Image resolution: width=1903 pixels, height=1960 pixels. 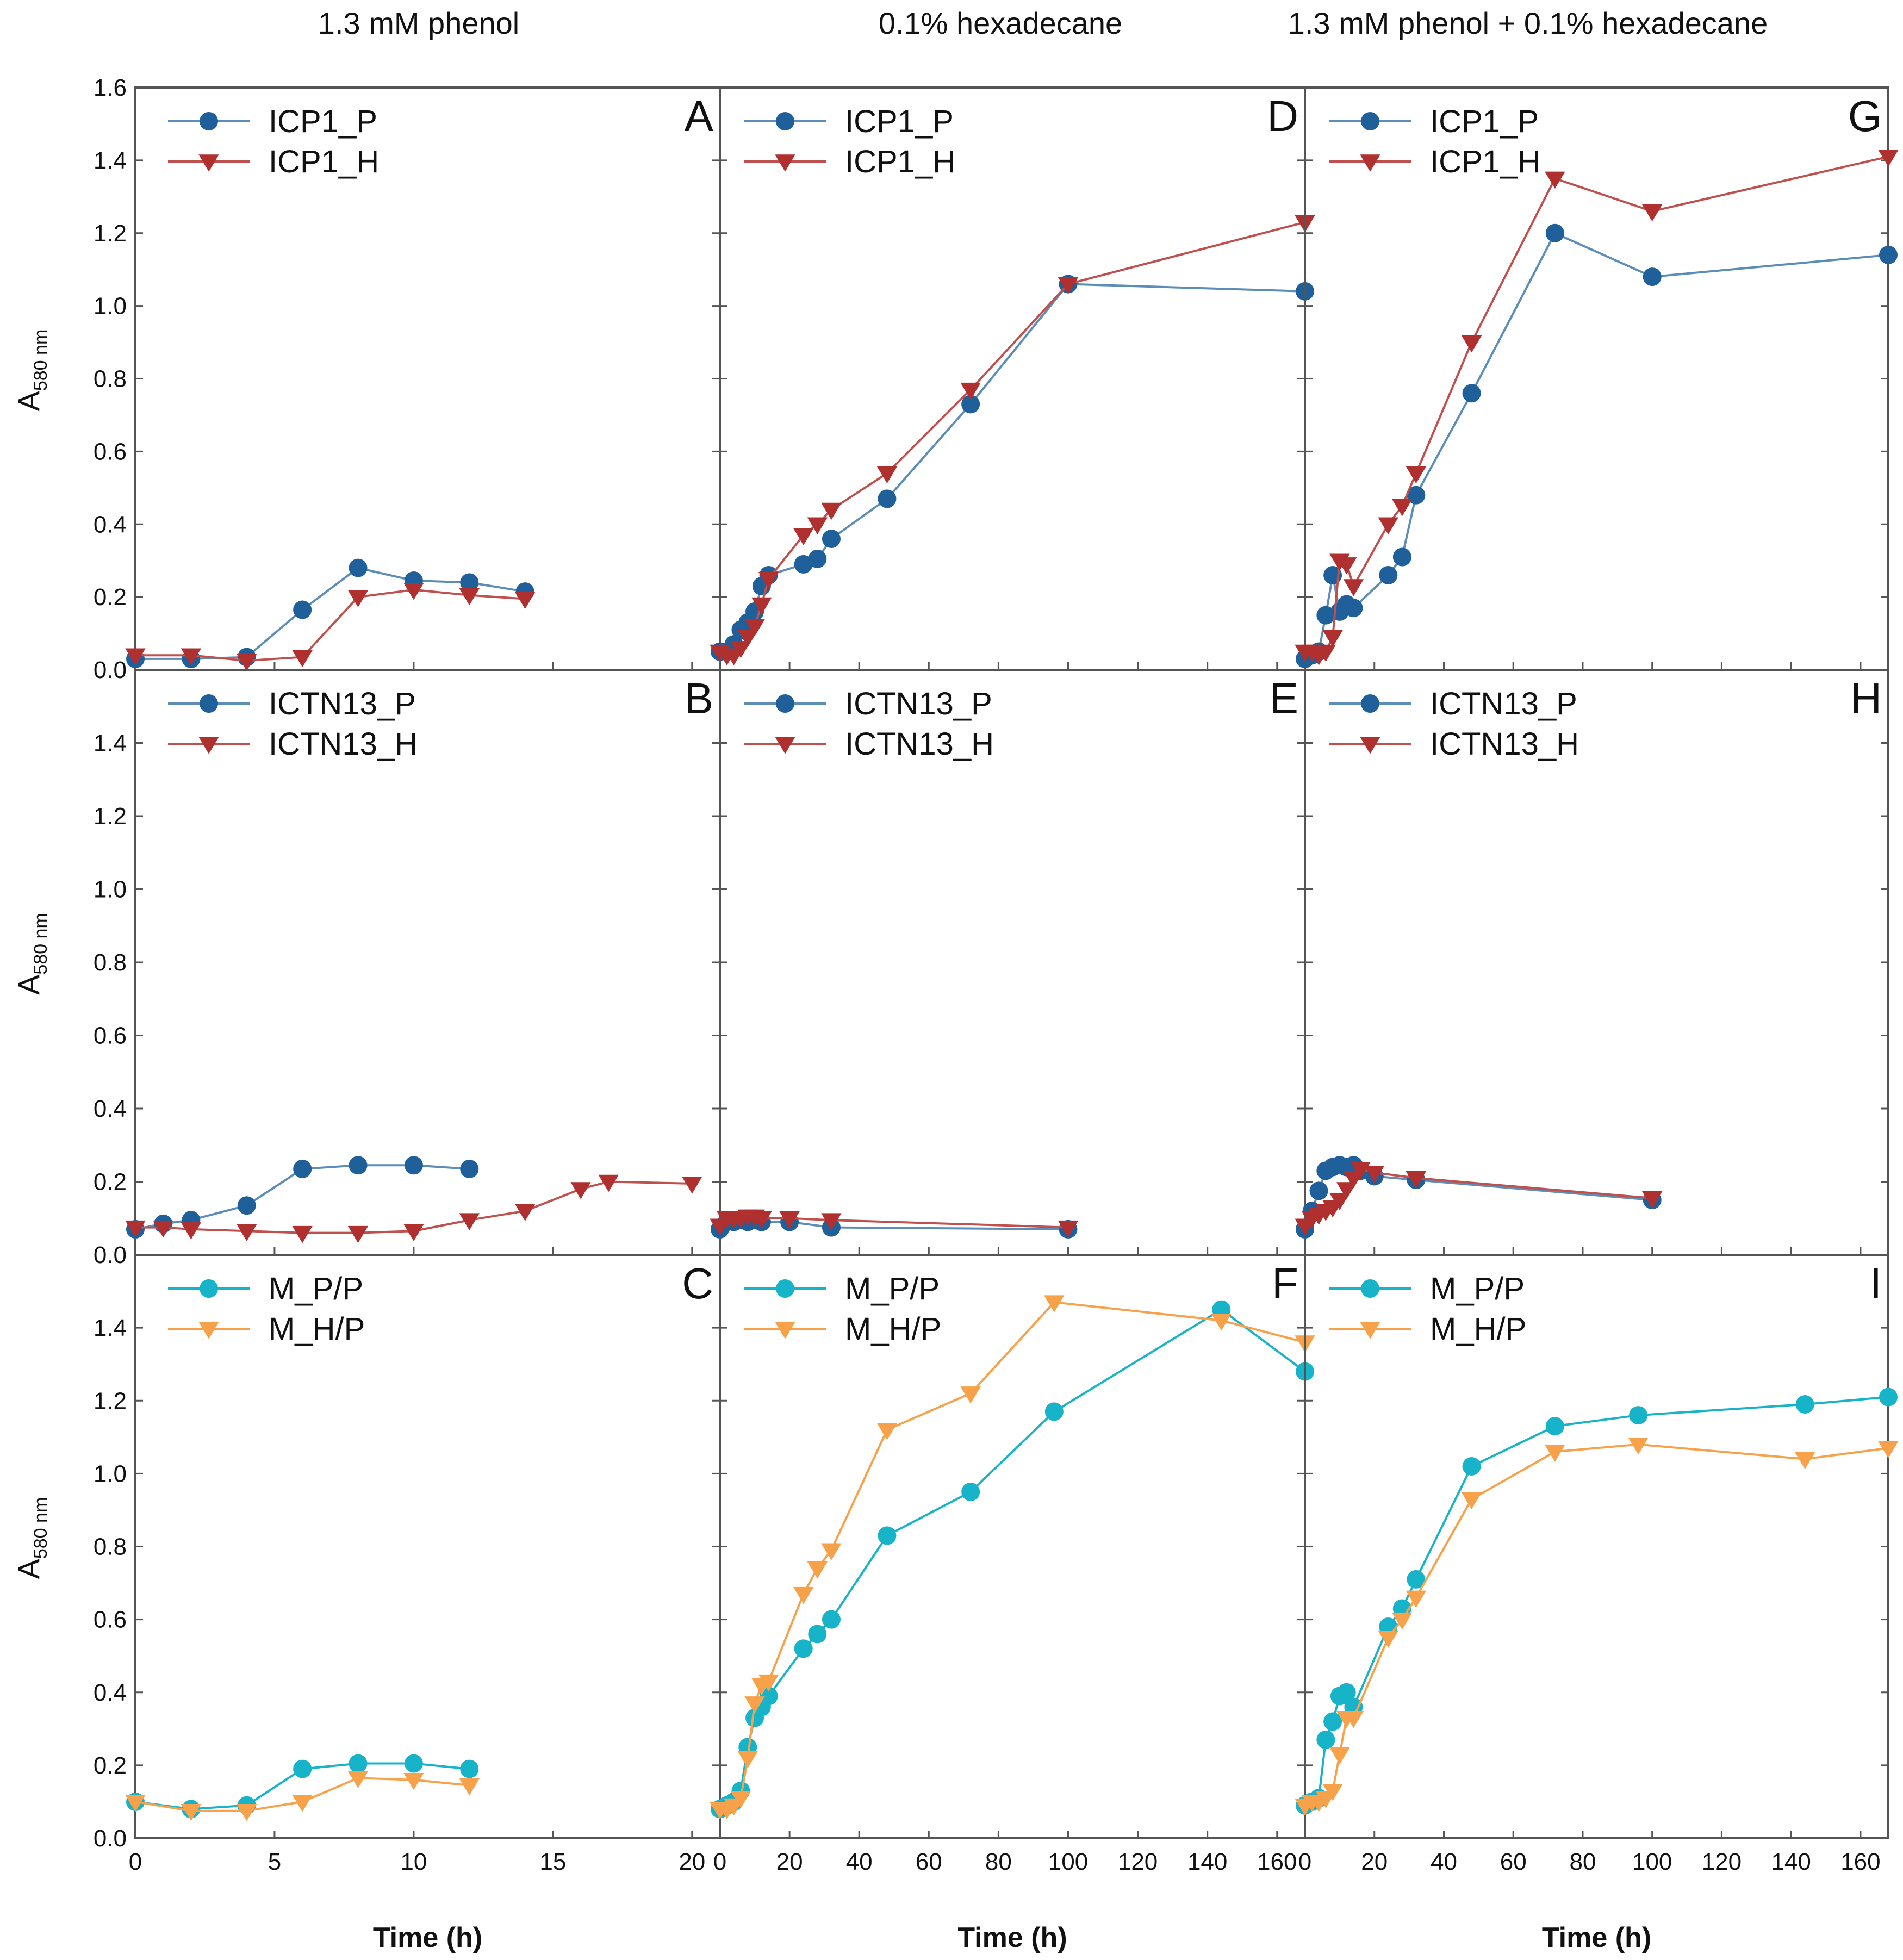 I want to click on y-tick-label: 0.2, so click(x=110, y=1182).